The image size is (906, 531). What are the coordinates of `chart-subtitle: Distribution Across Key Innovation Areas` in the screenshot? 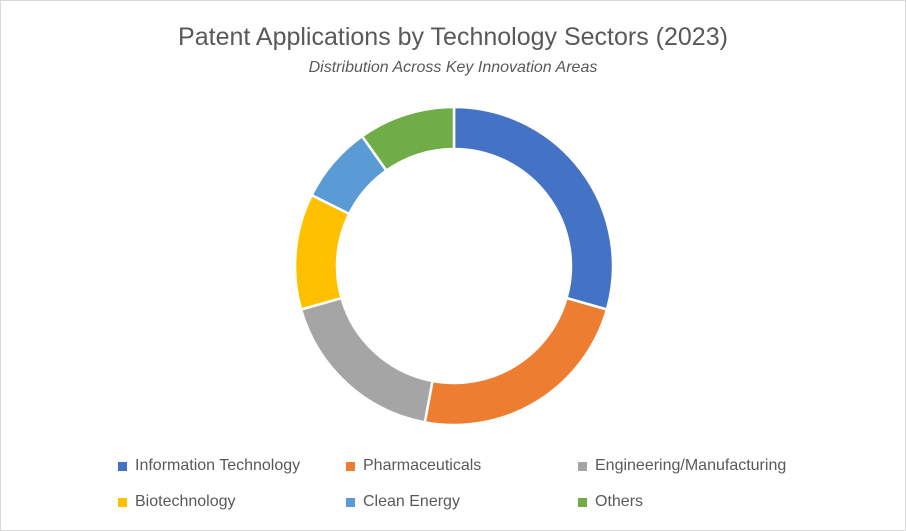 It's located at (453, 67).